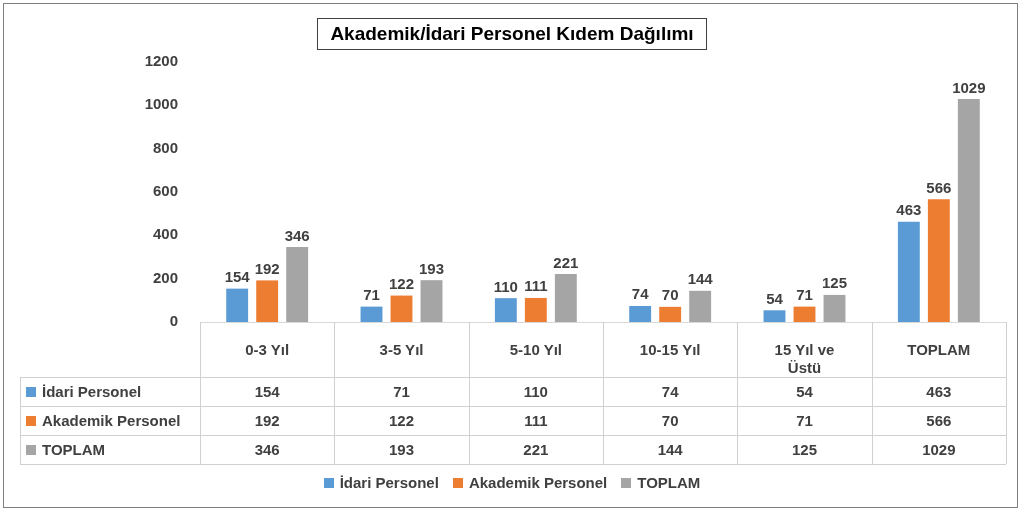 This screenshot has height=514, width=1024. Describe the element at coordinates (401, 350) in the screenshot. I see `x-tick-label: 3-5 Yıl` at that location.